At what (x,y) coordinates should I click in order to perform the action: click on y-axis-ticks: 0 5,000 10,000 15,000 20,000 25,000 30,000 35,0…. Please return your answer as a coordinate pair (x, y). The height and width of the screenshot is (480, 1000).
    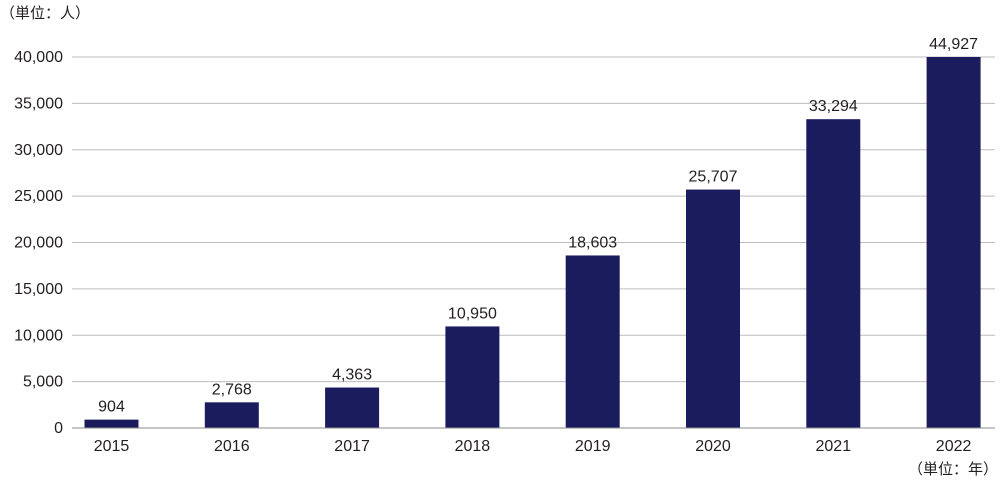
    Looking at the image, I should click on (38, 243).